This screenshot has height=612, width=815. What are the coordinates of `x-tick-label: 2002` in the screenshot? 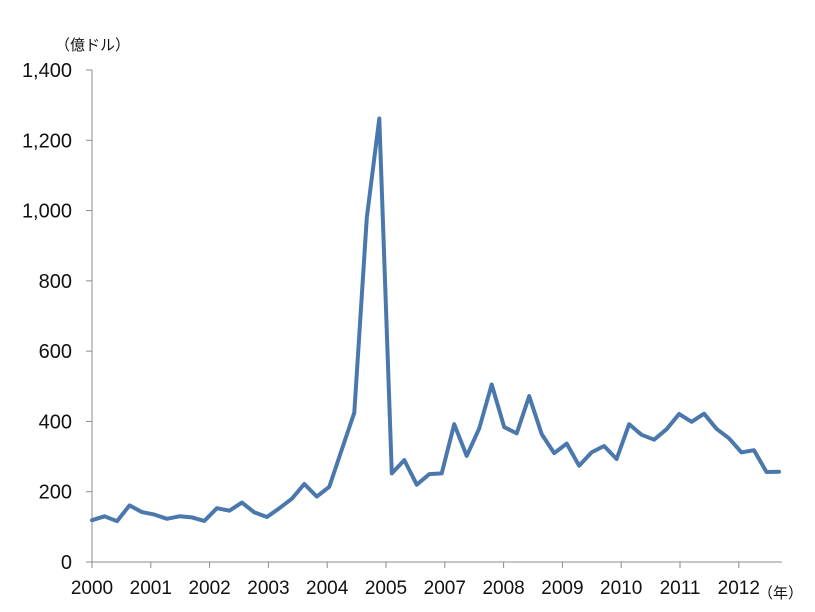 It's located at (209, 588).